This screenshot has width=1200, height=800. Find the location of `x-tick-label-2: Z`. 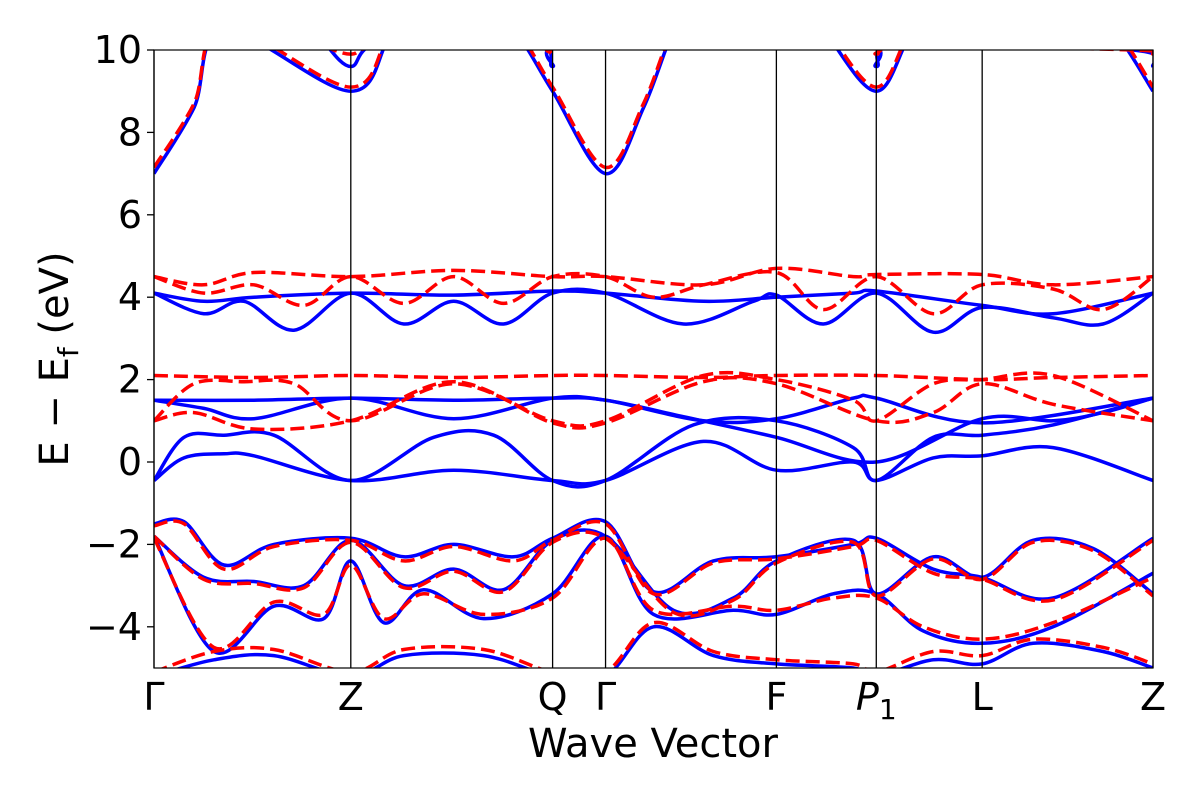

x-tick-label-2: Z is located at coordinates (351, 697).